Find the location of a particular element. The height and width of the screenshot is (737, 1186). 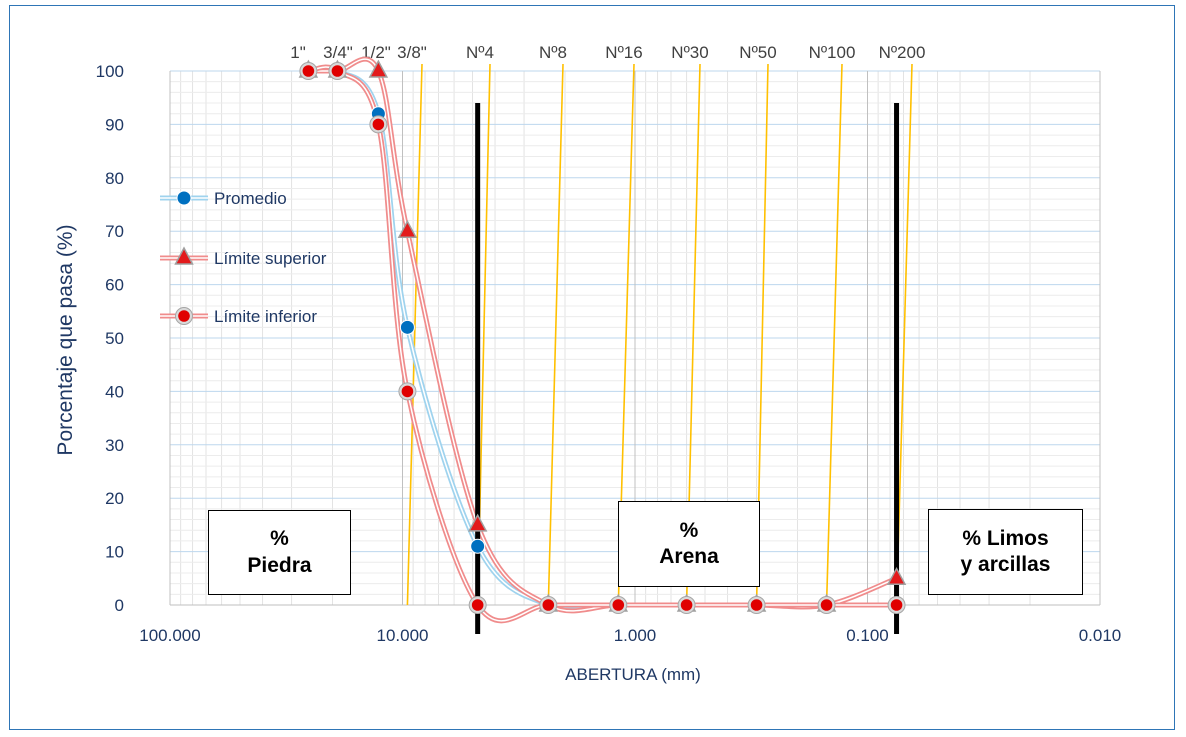

x-tick-label: 1.000 is located at coordinates (635, 635).